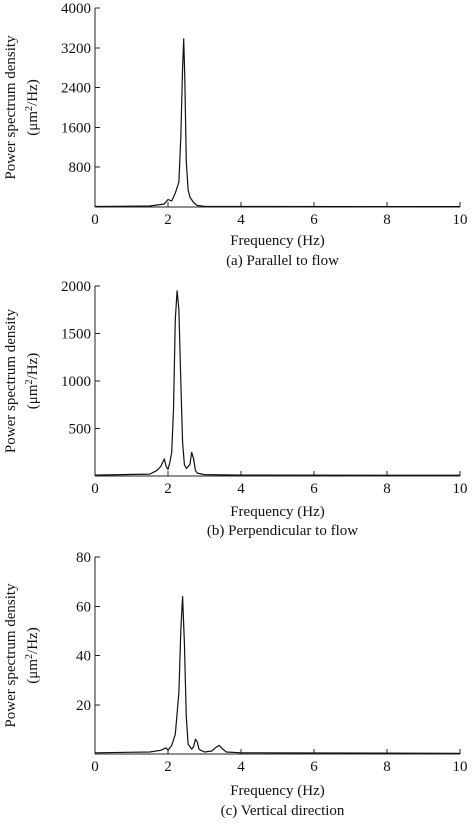 The width and height of the screenshot is (474, 827). I want to click on y-tick-label: 4000, so click(76, 9).